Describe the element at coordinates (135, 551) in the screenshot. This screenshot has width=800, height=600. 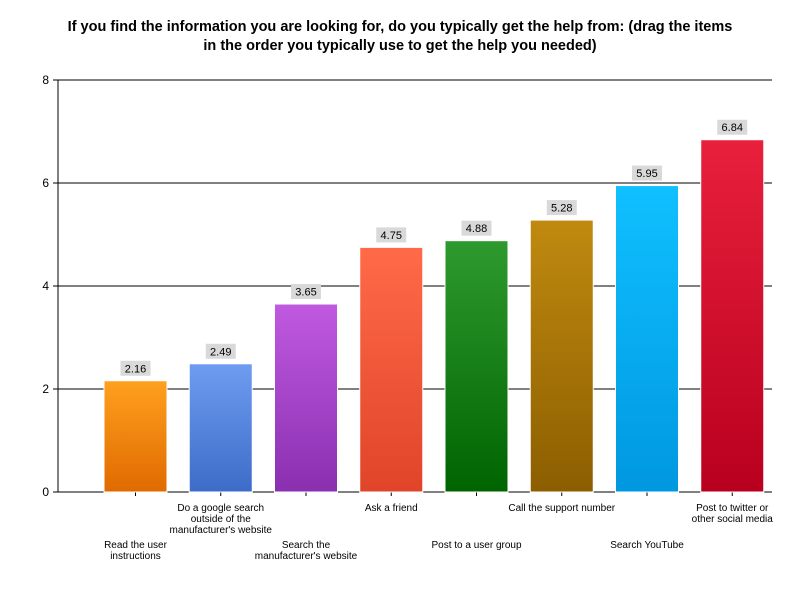
I see `category-label: Read the user instructions` at that location.